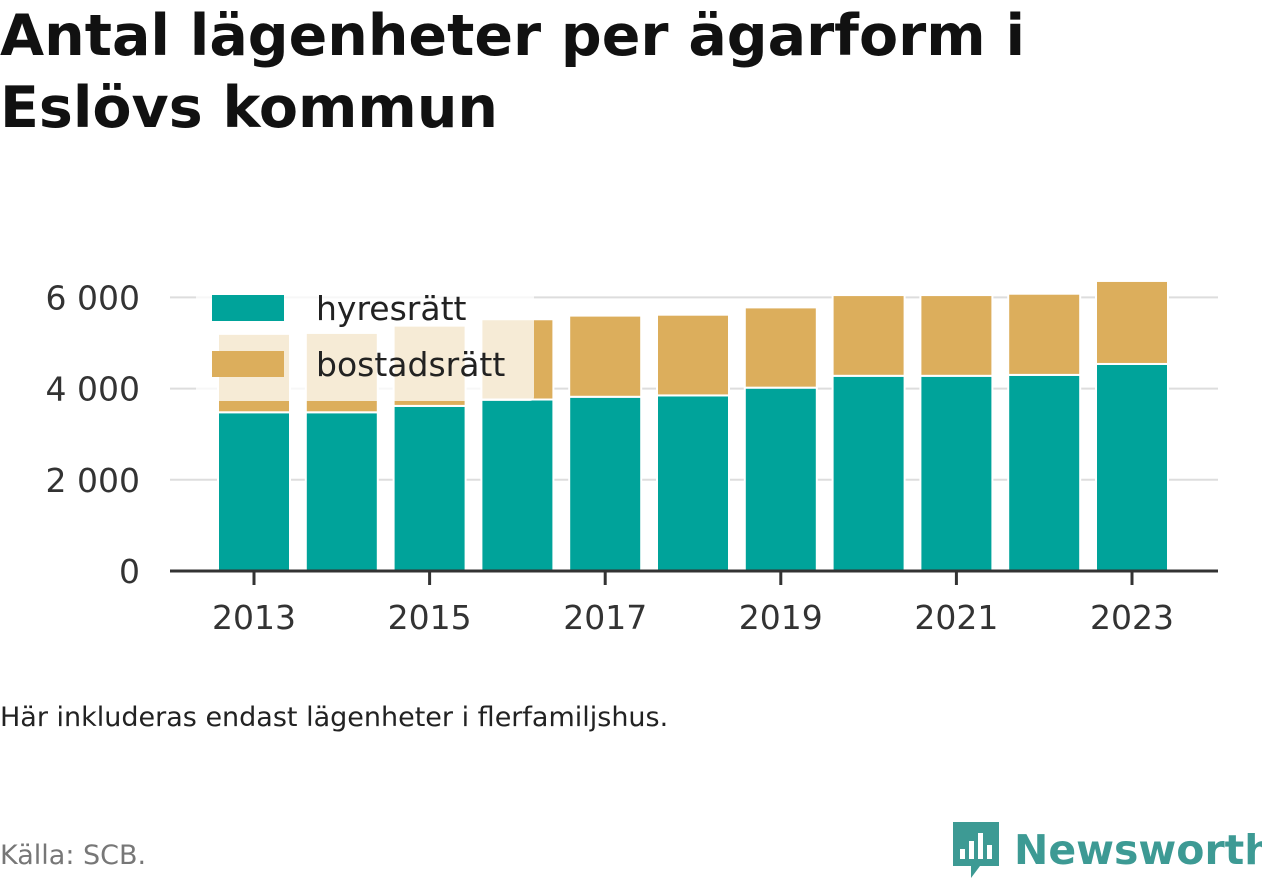  What do you see at coordinates (780, 479) in the screenshot?
I see `bar-hyresratt-2019` at bounding box center [780, 479].